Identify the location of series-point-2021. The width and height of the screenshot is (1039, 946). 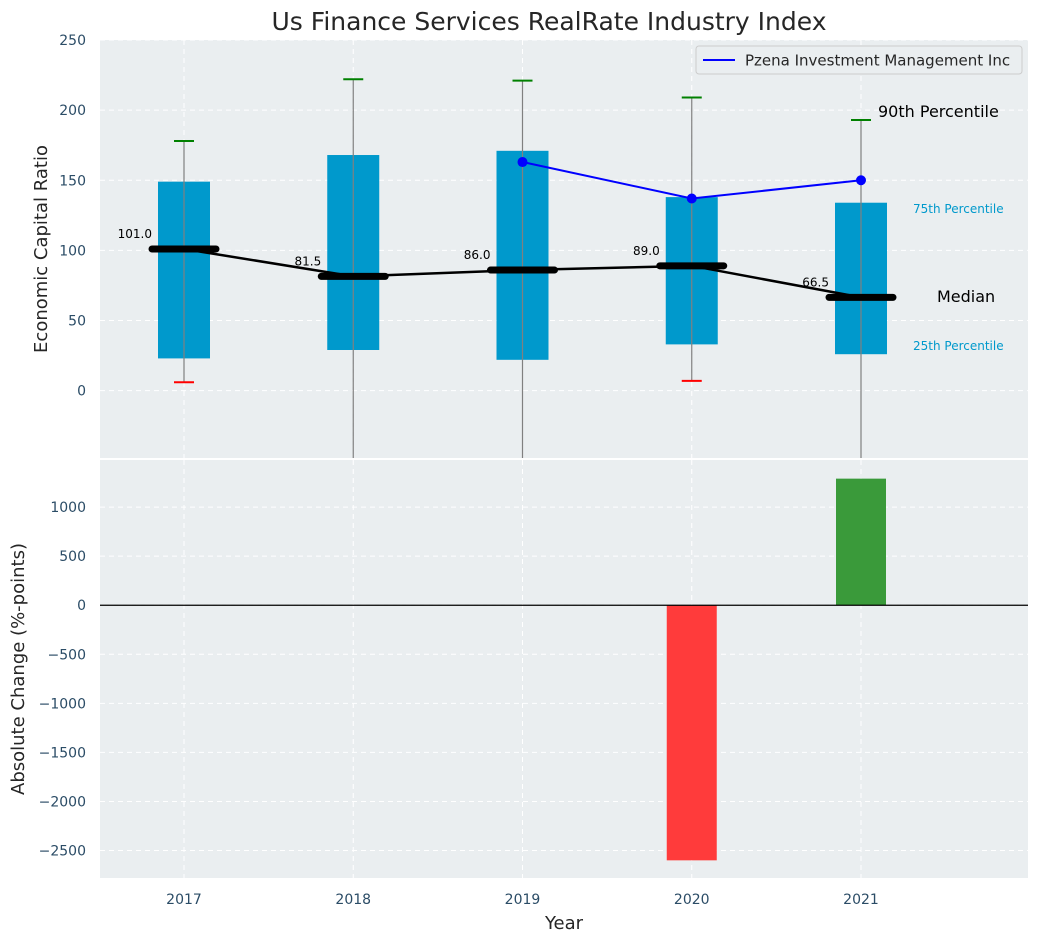
(861, 180).